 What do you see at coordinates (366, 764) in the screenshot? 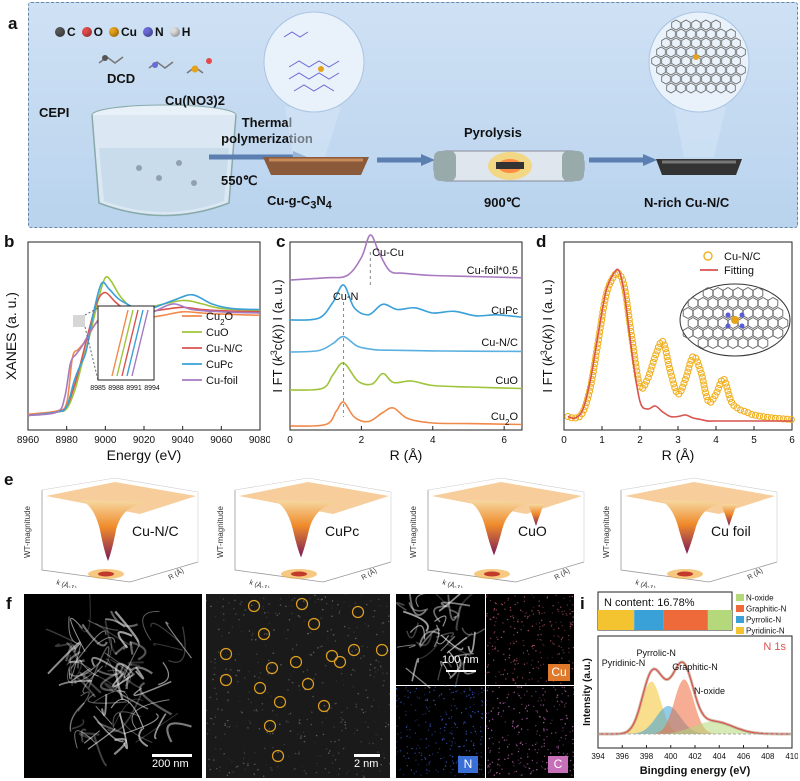
I see `scale-label-g: 2 nm` at bounding box center [366, 764].